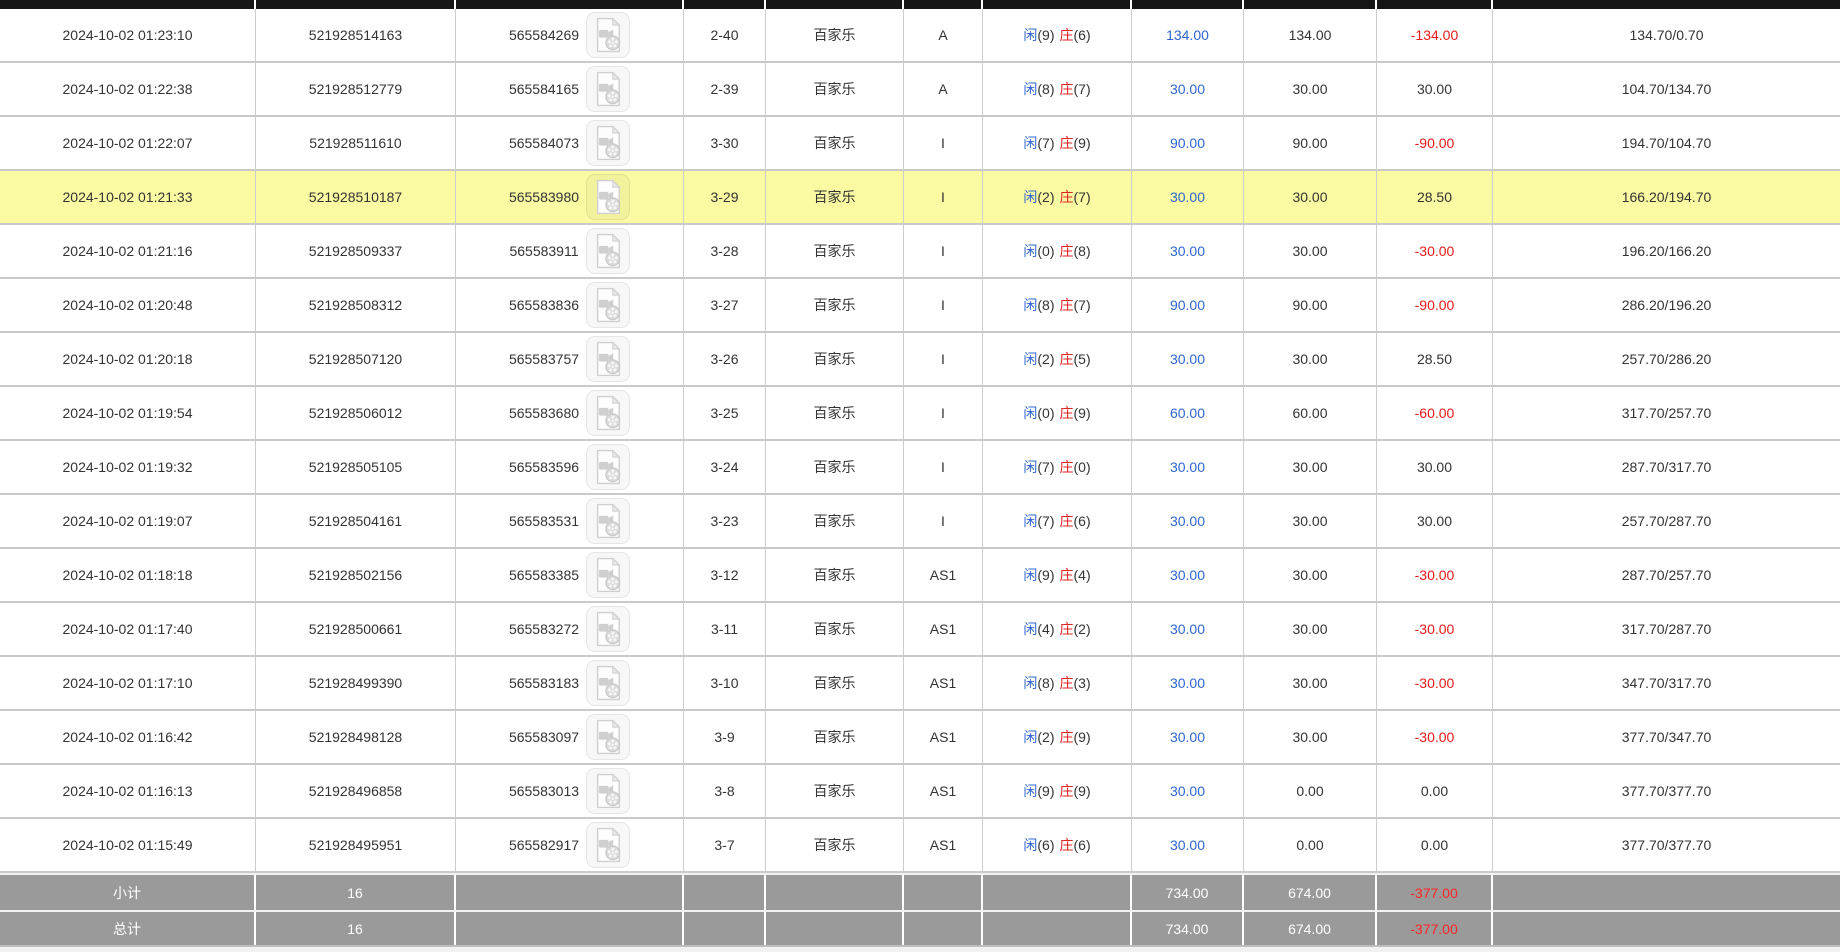 This screenshot has height=952, width=1840. What do you see at coordinates (544, 89) in the screenshot?
I see `game-id: 565584165` at bounding box center [544, 89].